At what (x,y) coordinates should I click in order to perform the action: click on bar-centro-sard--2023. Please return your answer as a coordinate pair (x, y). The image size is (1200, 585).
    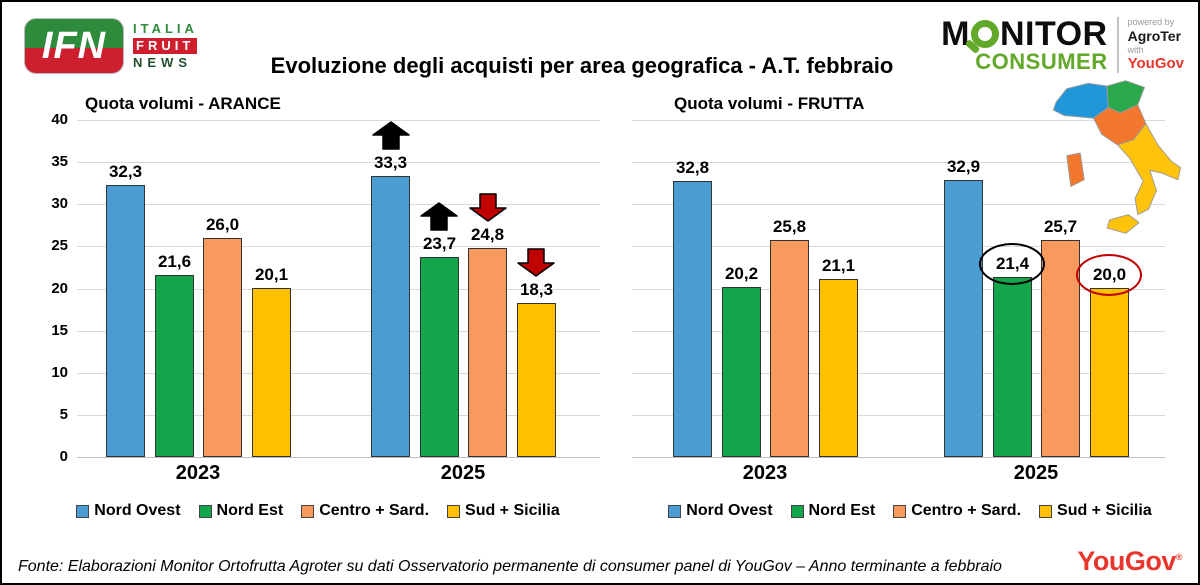
    Looking at the image, I should click on (222, 347).